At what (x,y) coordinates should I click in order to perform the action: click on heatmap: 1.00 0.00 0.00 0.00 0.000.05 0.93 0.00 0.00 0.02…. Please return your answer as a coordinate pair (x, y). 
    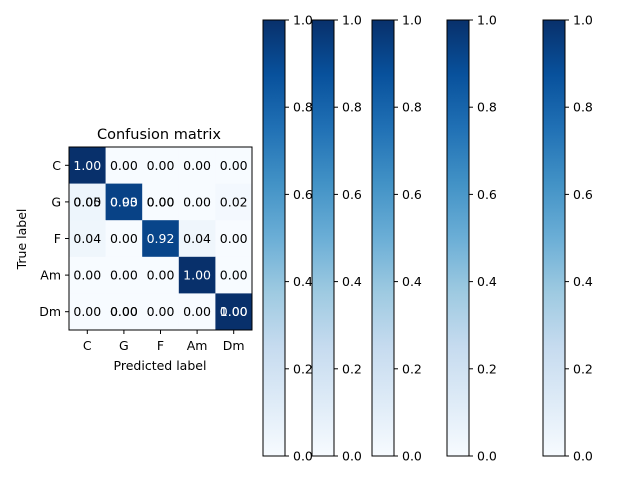
    Looking at the image, I should click on (146, 249).